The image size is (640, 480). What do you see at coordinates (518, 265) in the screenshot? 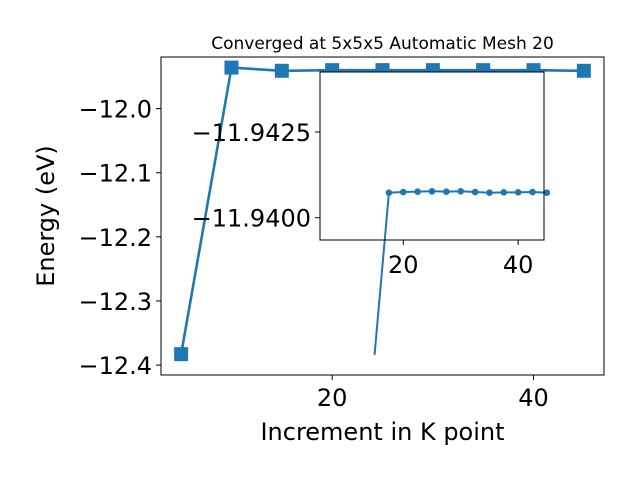
I see `inset-x-tick-label: 40` at bounding box center [518, 265].